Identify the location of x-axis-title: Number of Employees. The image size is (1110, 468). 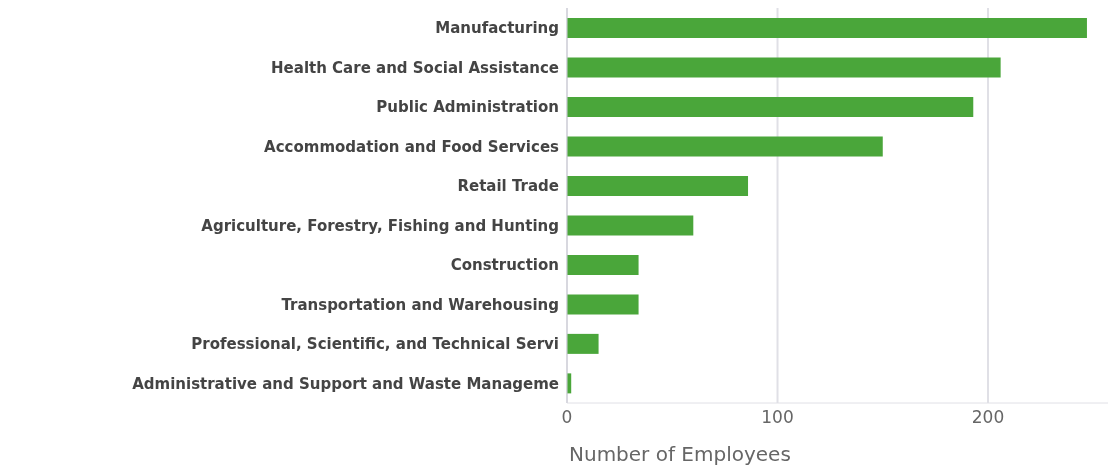
(680, 454).